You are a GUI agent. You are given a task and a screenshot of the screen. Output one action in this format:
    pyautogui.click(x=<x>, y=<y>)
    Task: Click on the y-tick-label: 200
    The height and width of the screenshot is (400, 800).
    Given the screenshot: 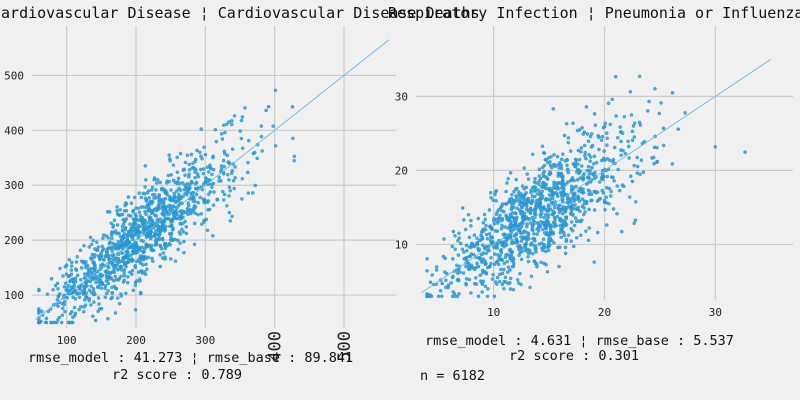 What is the action you would take?
    pyautogui.click(x=14, y=240)
    